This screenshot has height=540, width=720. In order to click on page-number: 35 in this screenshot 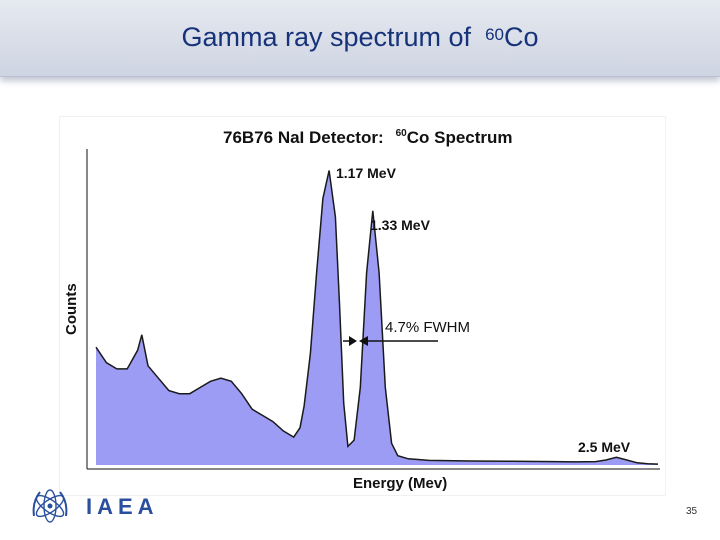, I will do `click(692, 511)`.